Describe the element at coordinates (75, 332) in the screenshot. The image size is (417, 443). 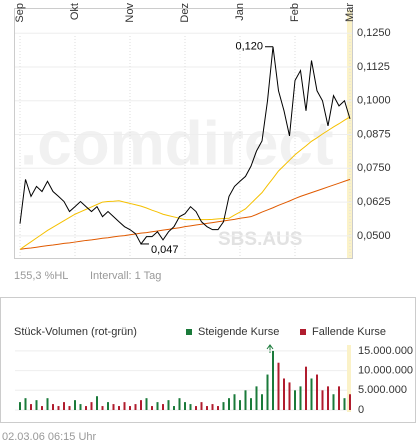
I see `volume-title: Stück-Volumen (rot-grün)` at that location.